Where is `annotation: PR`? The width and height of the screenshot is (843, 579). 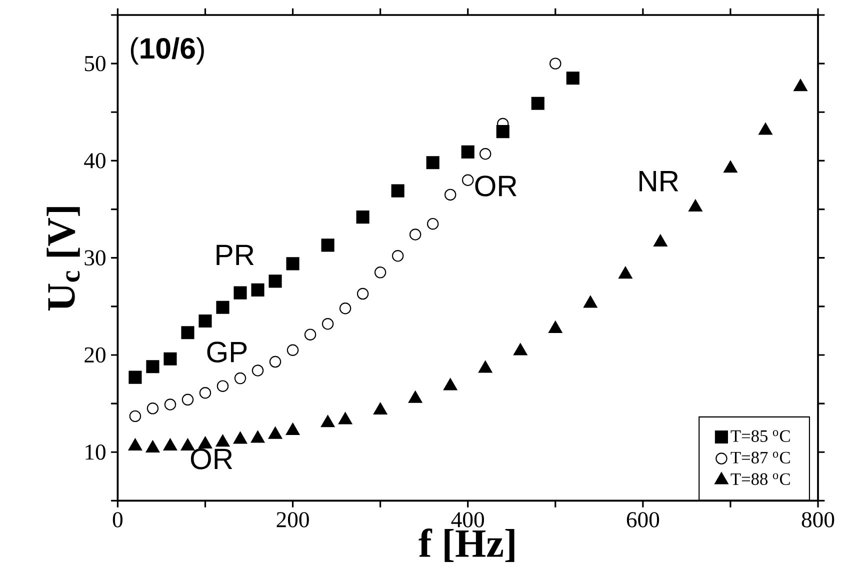 annotation: PR is located at coordinates (235, 255).